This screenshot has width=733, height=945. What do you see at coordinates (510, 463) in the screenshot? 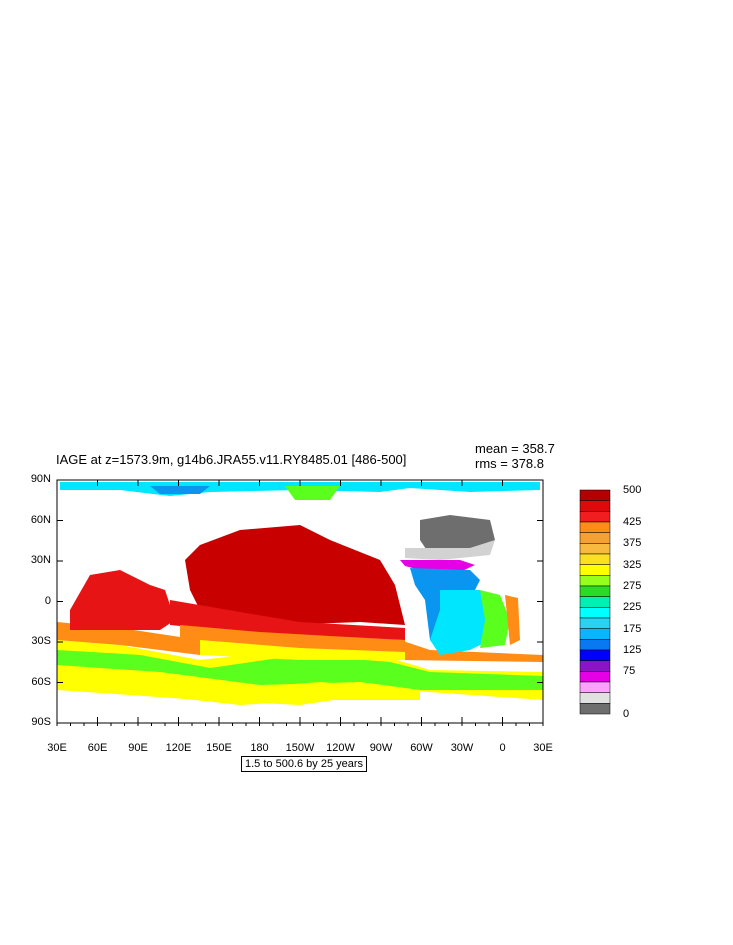
I see `rms-stat: rms = 378.8` at bounding box center [510, 463].